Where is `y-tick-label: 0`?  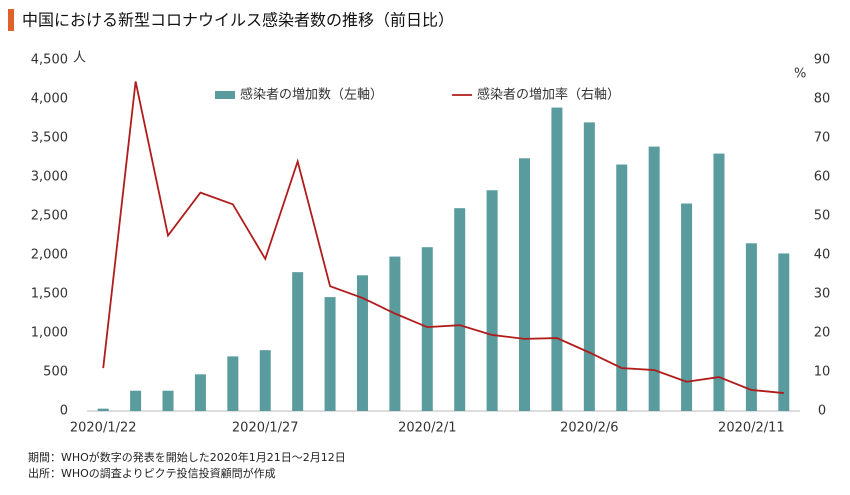 y-tick-label: 0 is located at coordinates (64, 411).